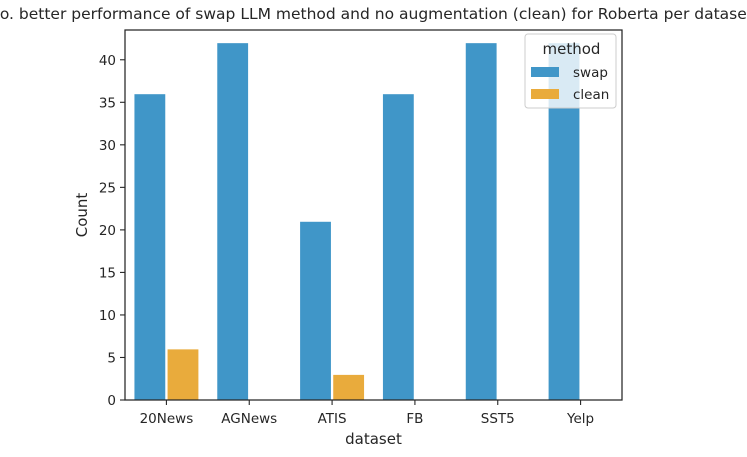  I want to click on bar-swap-agnews, so click(232, 221).